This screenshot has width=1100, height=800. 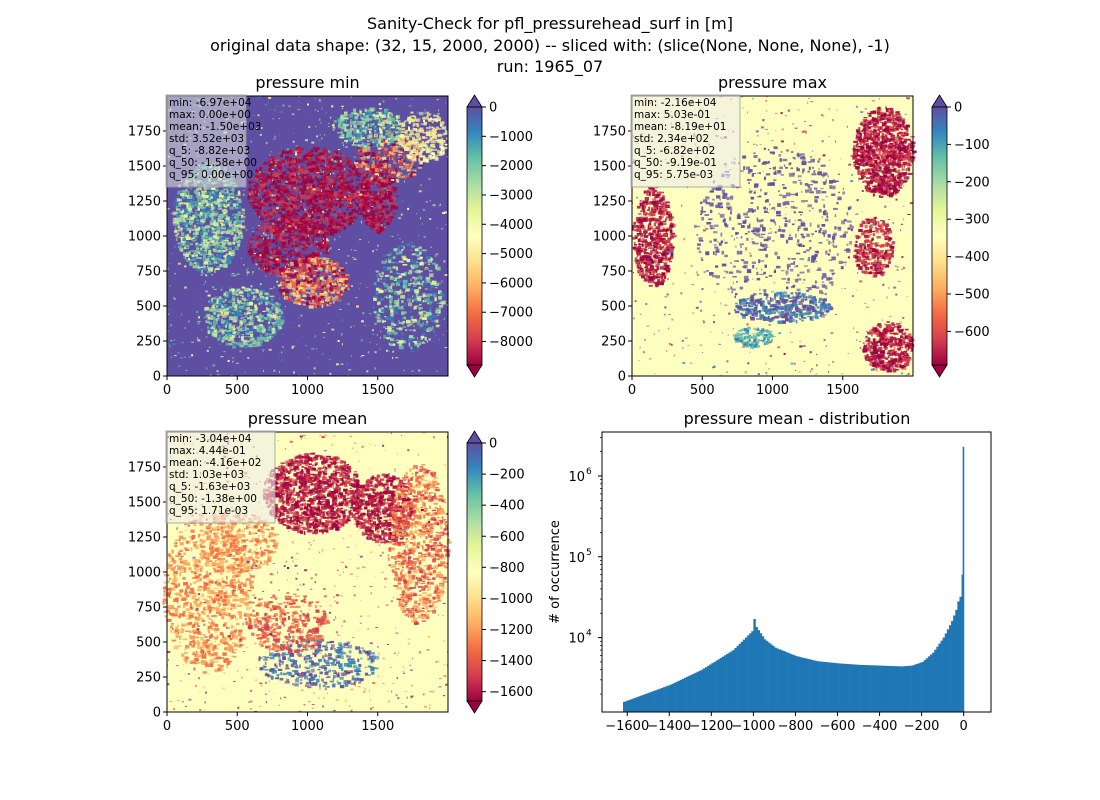 What do you see at coordinates (307, 82) in the screenshot?
I see `panel-title-min: pressure min` at bounding box center [307, 82].